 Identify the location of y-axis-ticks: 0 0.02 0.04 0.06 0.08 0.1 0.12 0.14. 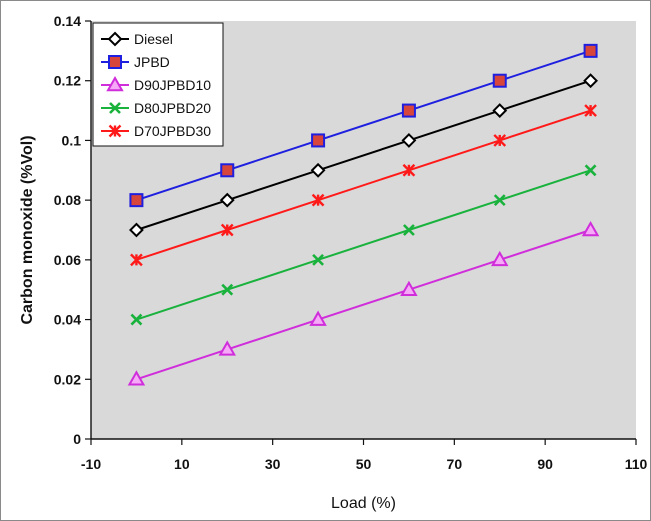
(72, 230).